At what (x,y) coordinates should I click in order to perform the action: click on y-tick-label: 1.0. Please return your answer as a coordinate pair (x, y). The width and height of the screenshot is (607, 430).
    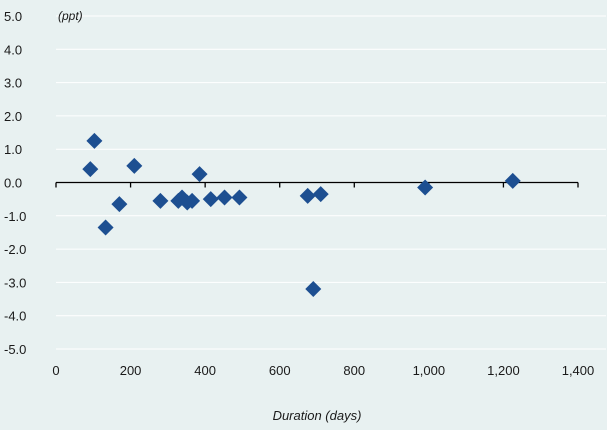
    Looking at the image, I should click on (13, 149).